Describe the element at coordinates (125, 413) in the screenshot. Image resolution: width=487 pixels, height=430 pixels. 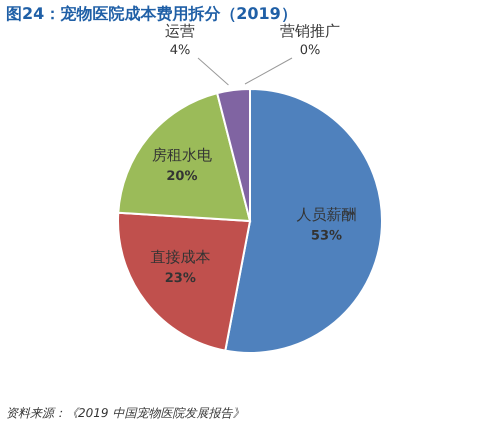
I see `text: 资料来源：《2019 中国宠物医院发展报告》` at that location.